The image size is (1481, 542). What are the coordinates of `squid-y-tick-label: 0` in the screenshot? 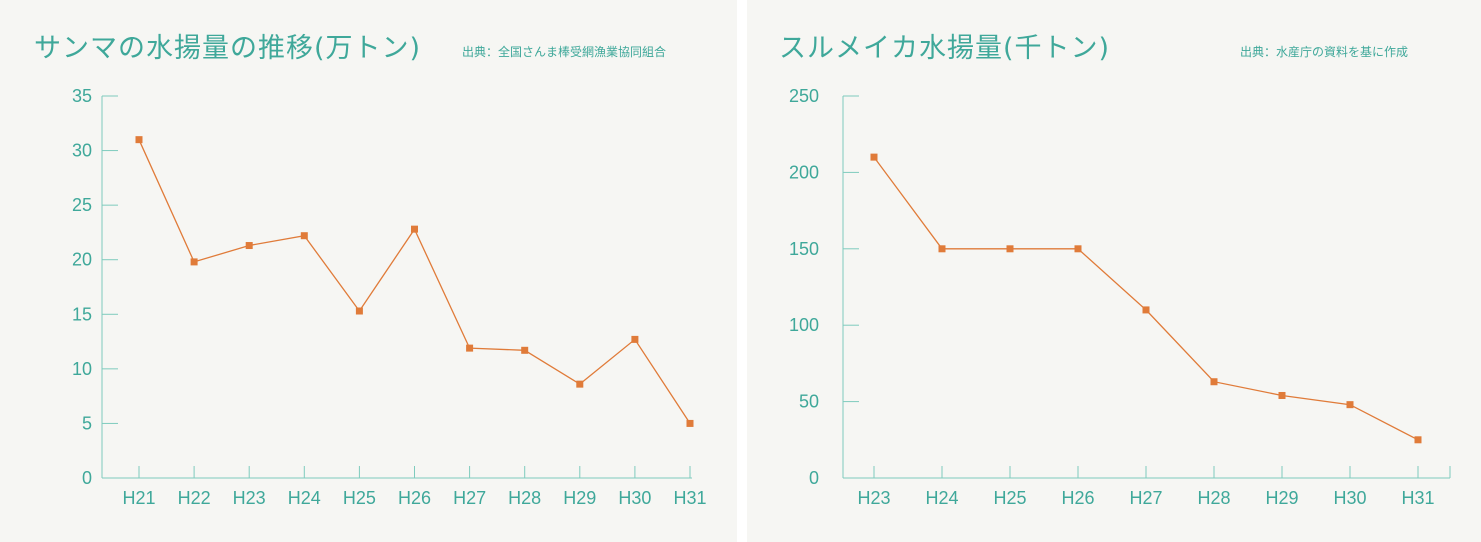 It's located at (814, 478).